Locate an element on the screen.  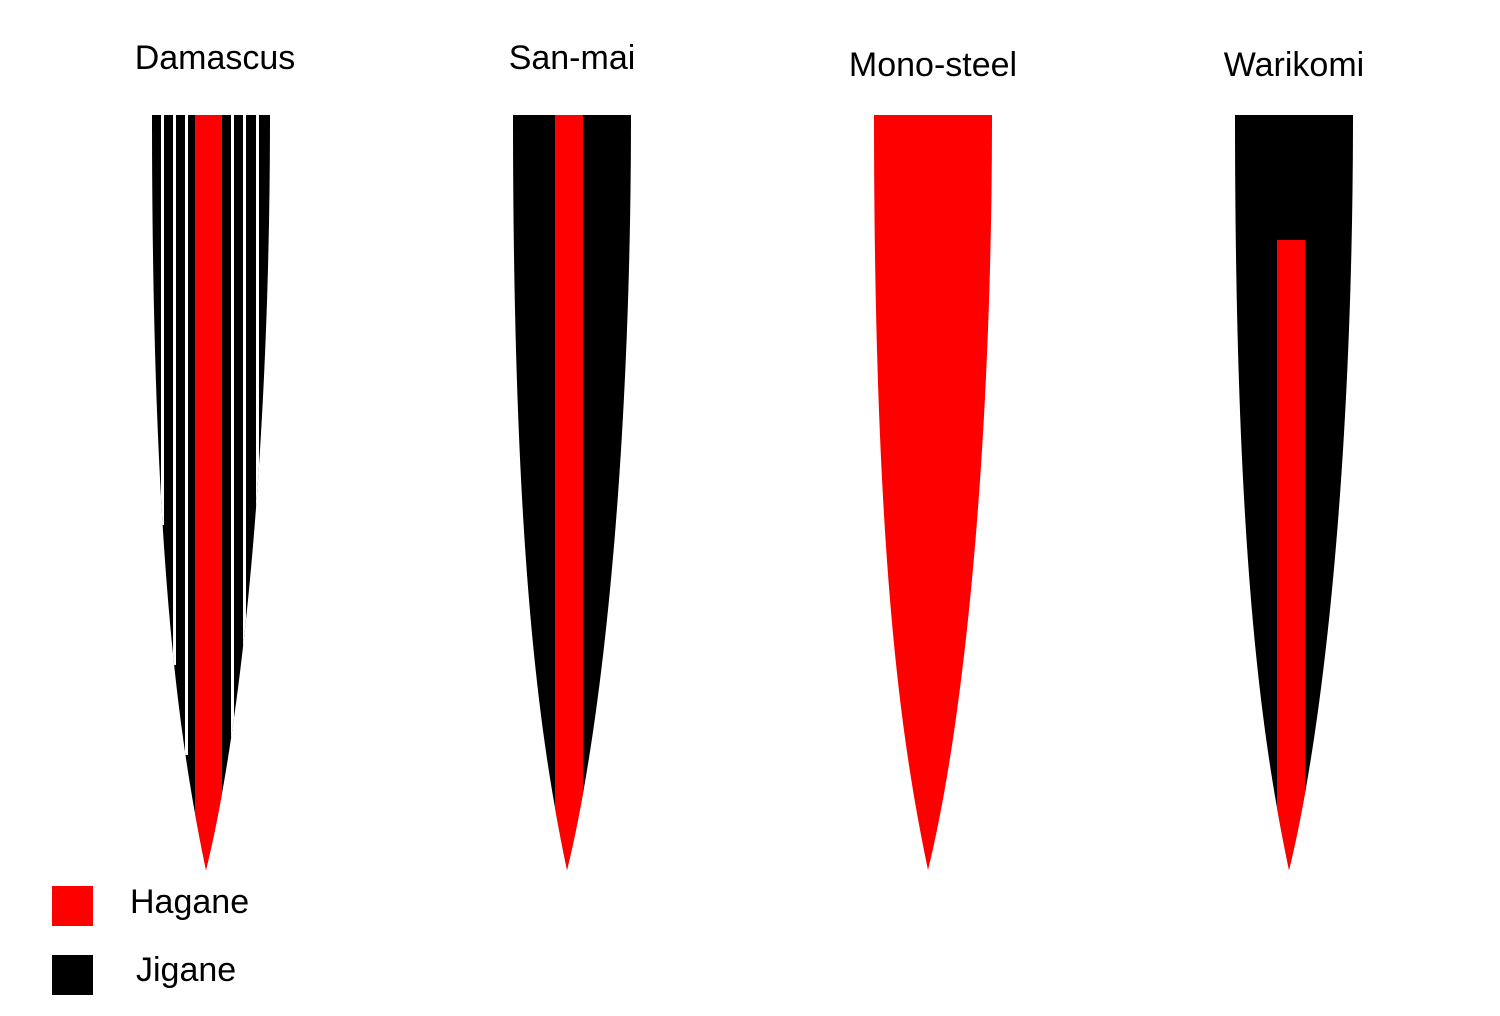
hagane-body is located at coordinates (933, 492).